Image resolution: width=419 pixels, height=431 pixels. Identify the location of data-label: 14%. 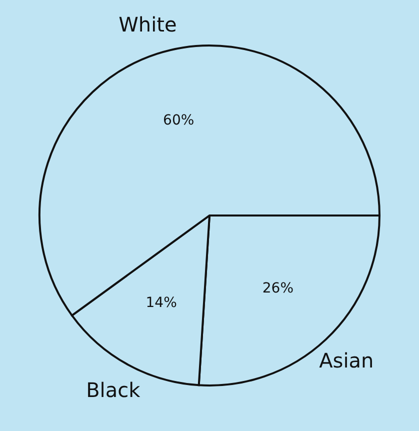
(161, 303).